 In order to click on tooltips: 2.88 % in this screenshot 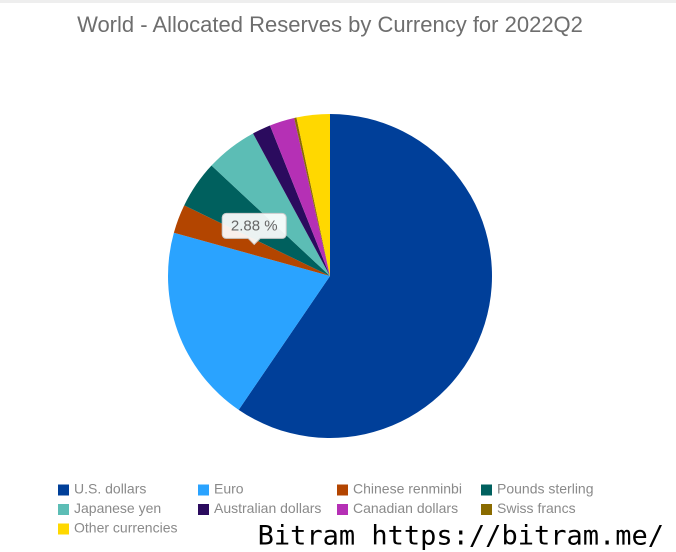, I will do `click(254, 229)`.